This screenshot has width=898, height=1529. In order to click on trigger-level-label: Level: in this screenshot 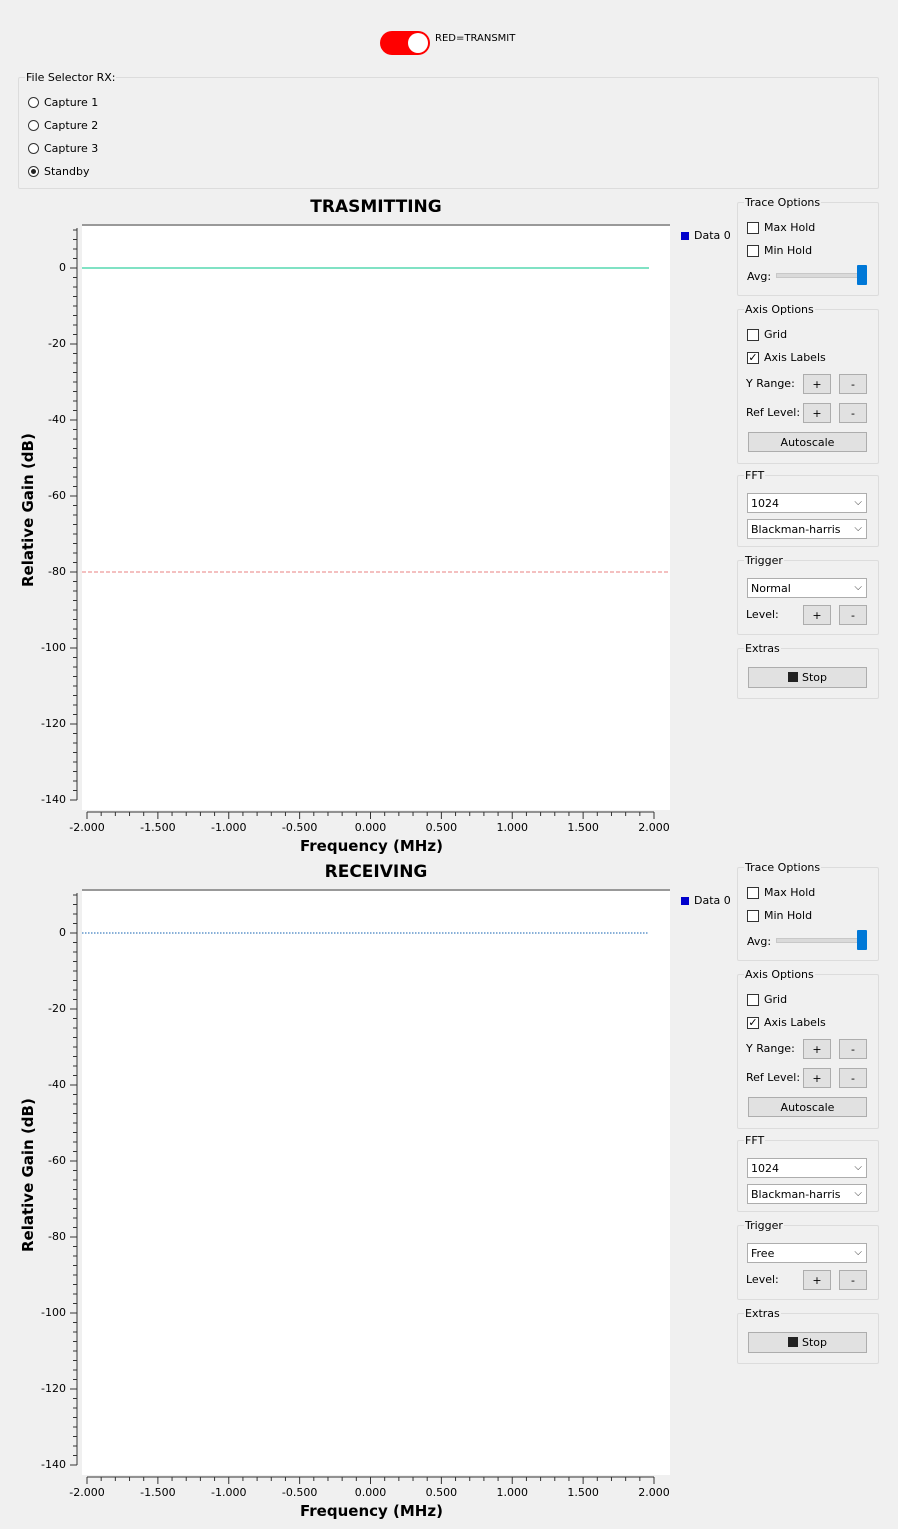, I will do `click(762, 614)`.